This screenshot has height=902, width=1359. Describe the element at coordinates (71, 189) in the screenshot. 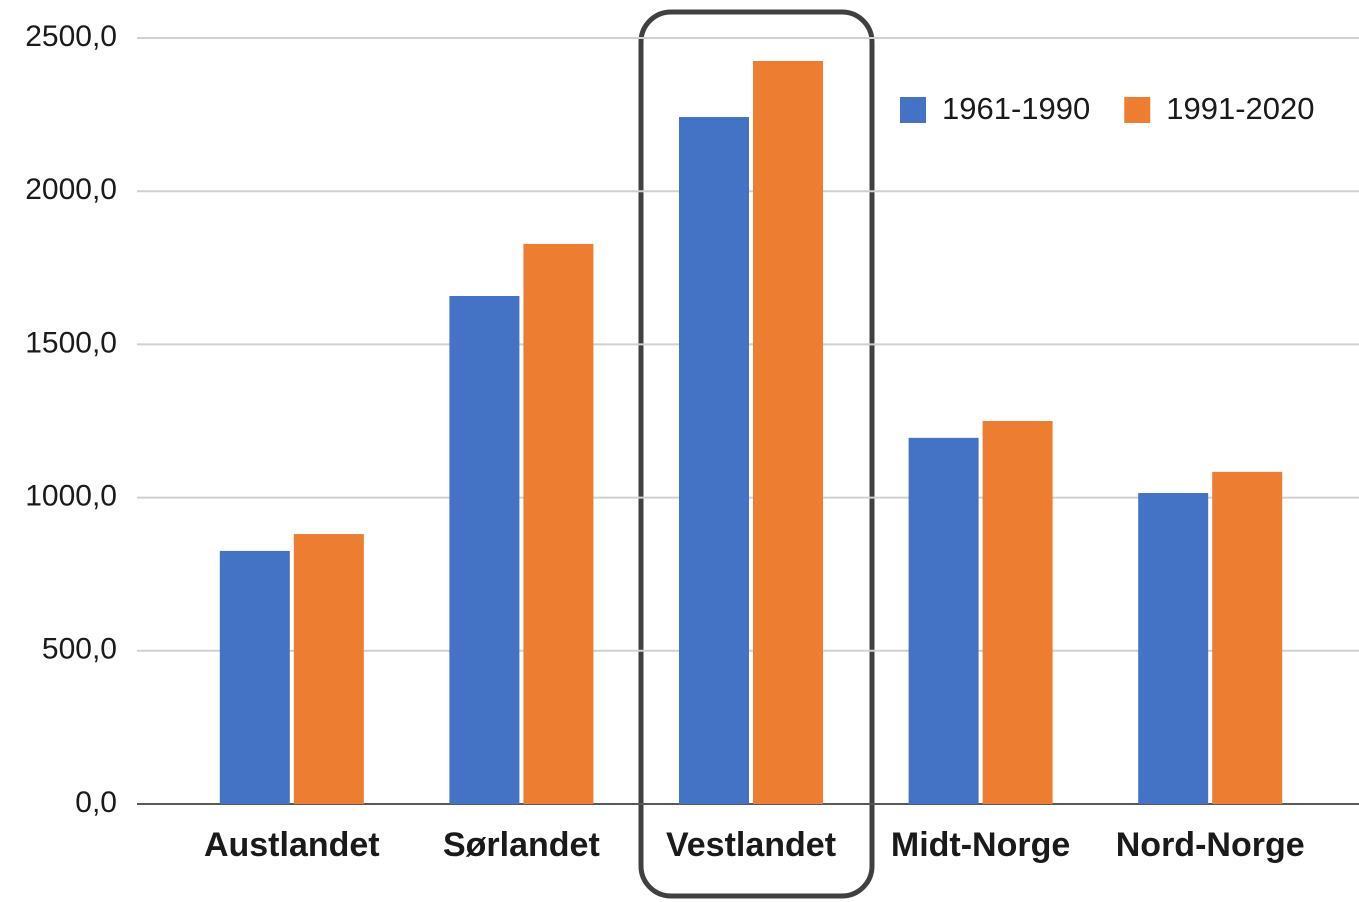

I see `y-tick-label: 2000,0` at that location.